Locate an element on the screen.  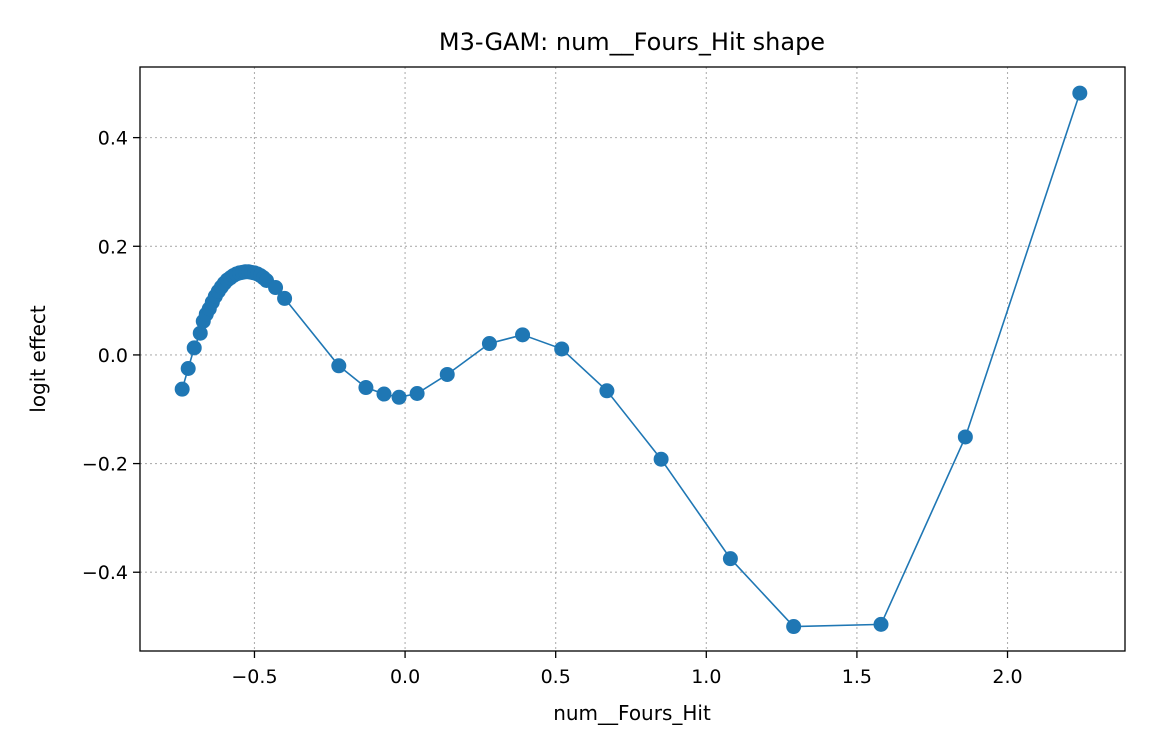
y-tick-label: 0.4 is located at coordinates (113, 139).